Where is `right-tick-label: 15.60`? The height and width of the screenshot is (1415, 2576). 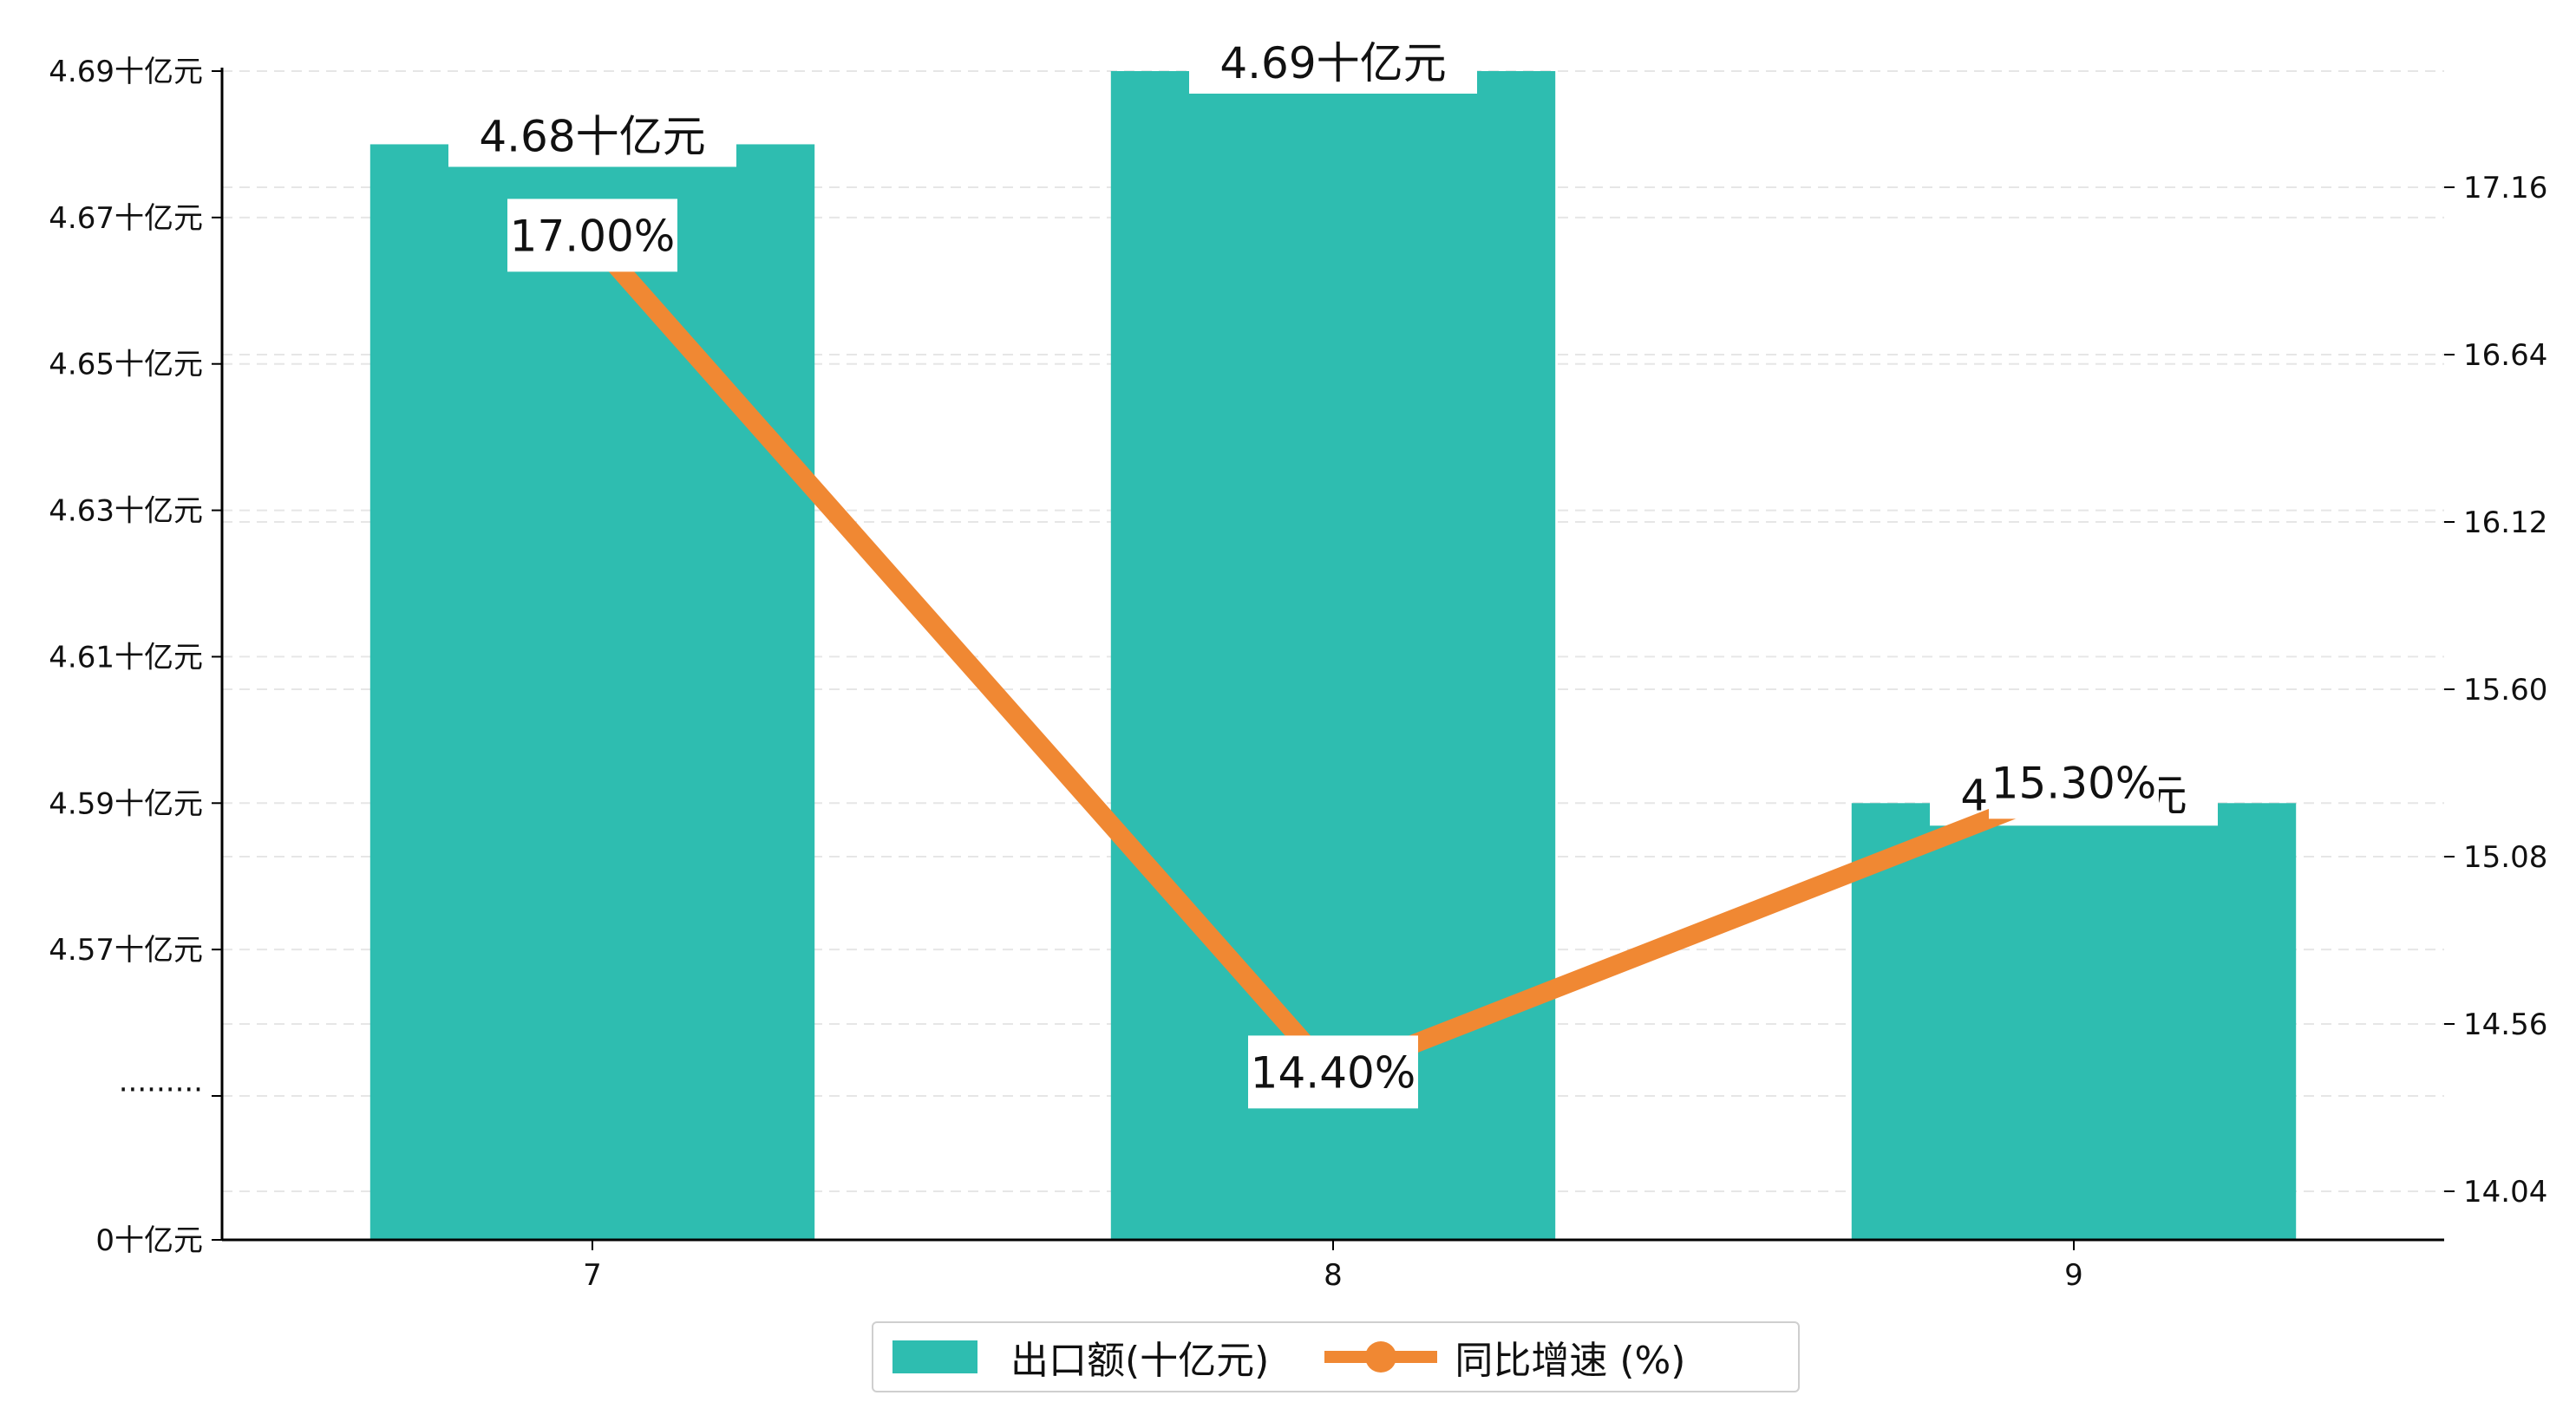 right-tick-label: 15.60 is located at coordinates (2505, 690).